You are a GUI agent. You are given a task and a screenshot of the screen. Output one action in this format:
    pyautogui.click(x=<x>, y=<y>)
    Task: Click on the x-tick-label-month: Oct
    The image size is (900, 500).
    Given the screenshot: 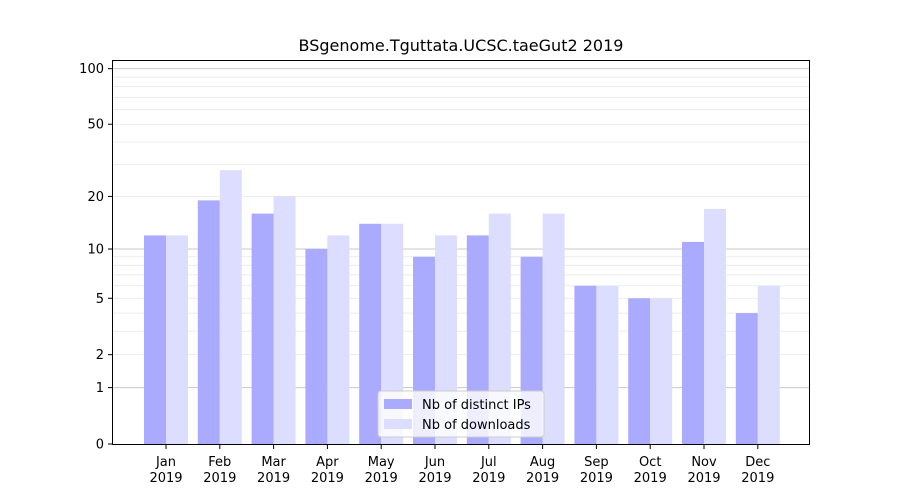 What is the action you would take?
    pyautogui.click(x=650, y=462)
    